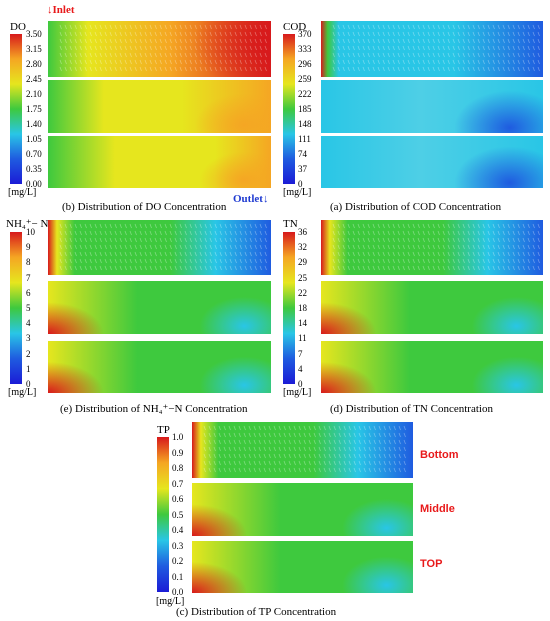  What do you see at coordinates (28, 338) in the screenshot?
I see `colorbar-tick-label: 3` at bounding box center [28, 338].